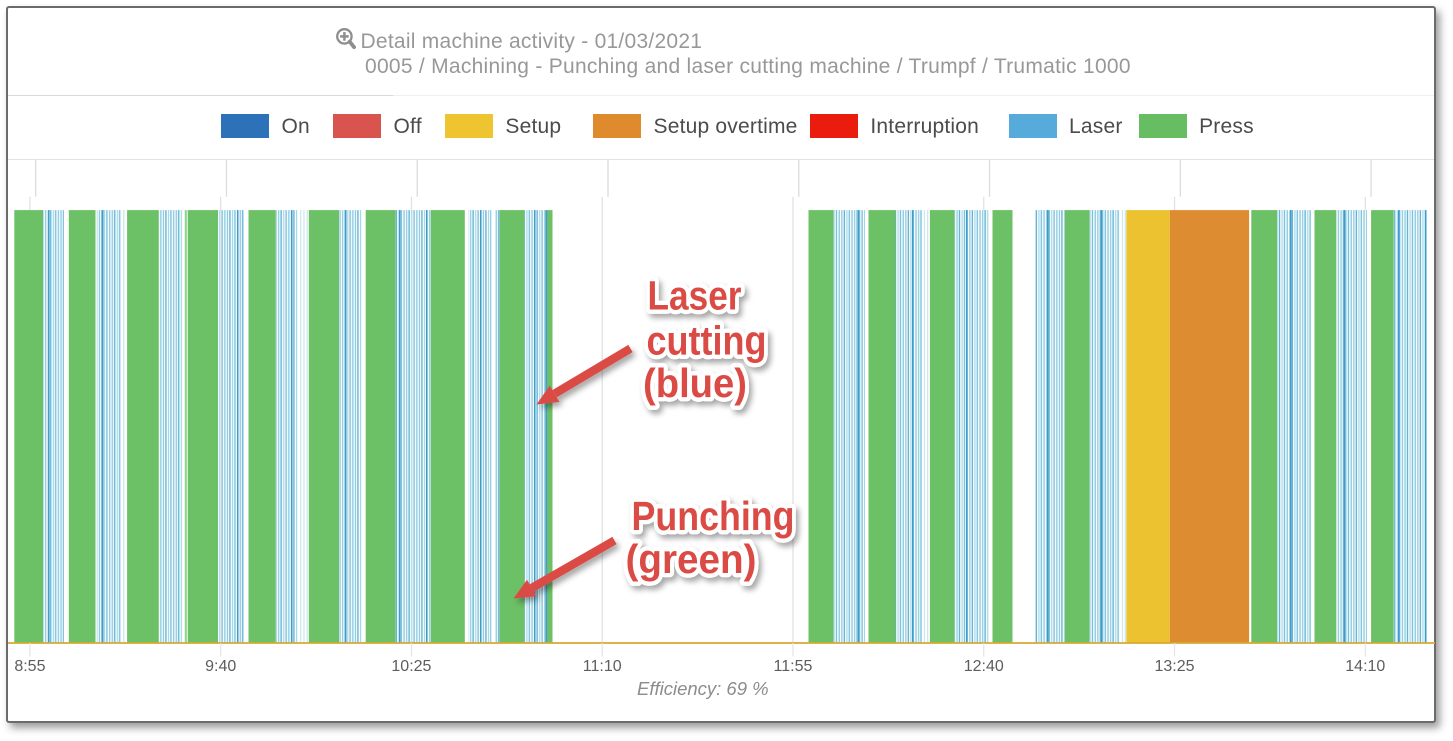 This screenshot has width=1453, height=741. Describe the element at coordinates (706, 340) in the screenshot. I see `svg-text: cutting` at that location.